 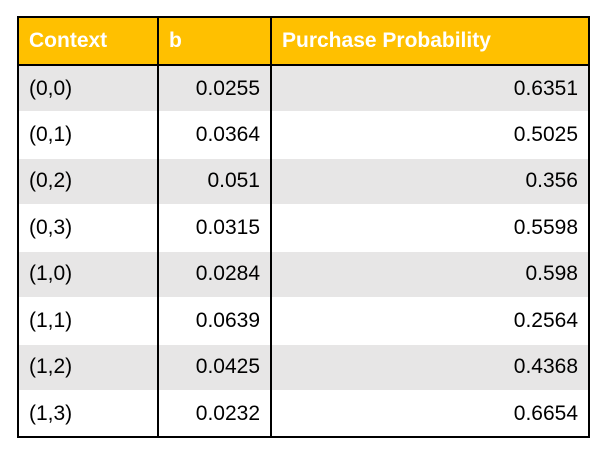 What do you see at coordinates (429, 134) in the screenshot?
I see `table-cell: 0.5025` at bounding box center [429, 134].